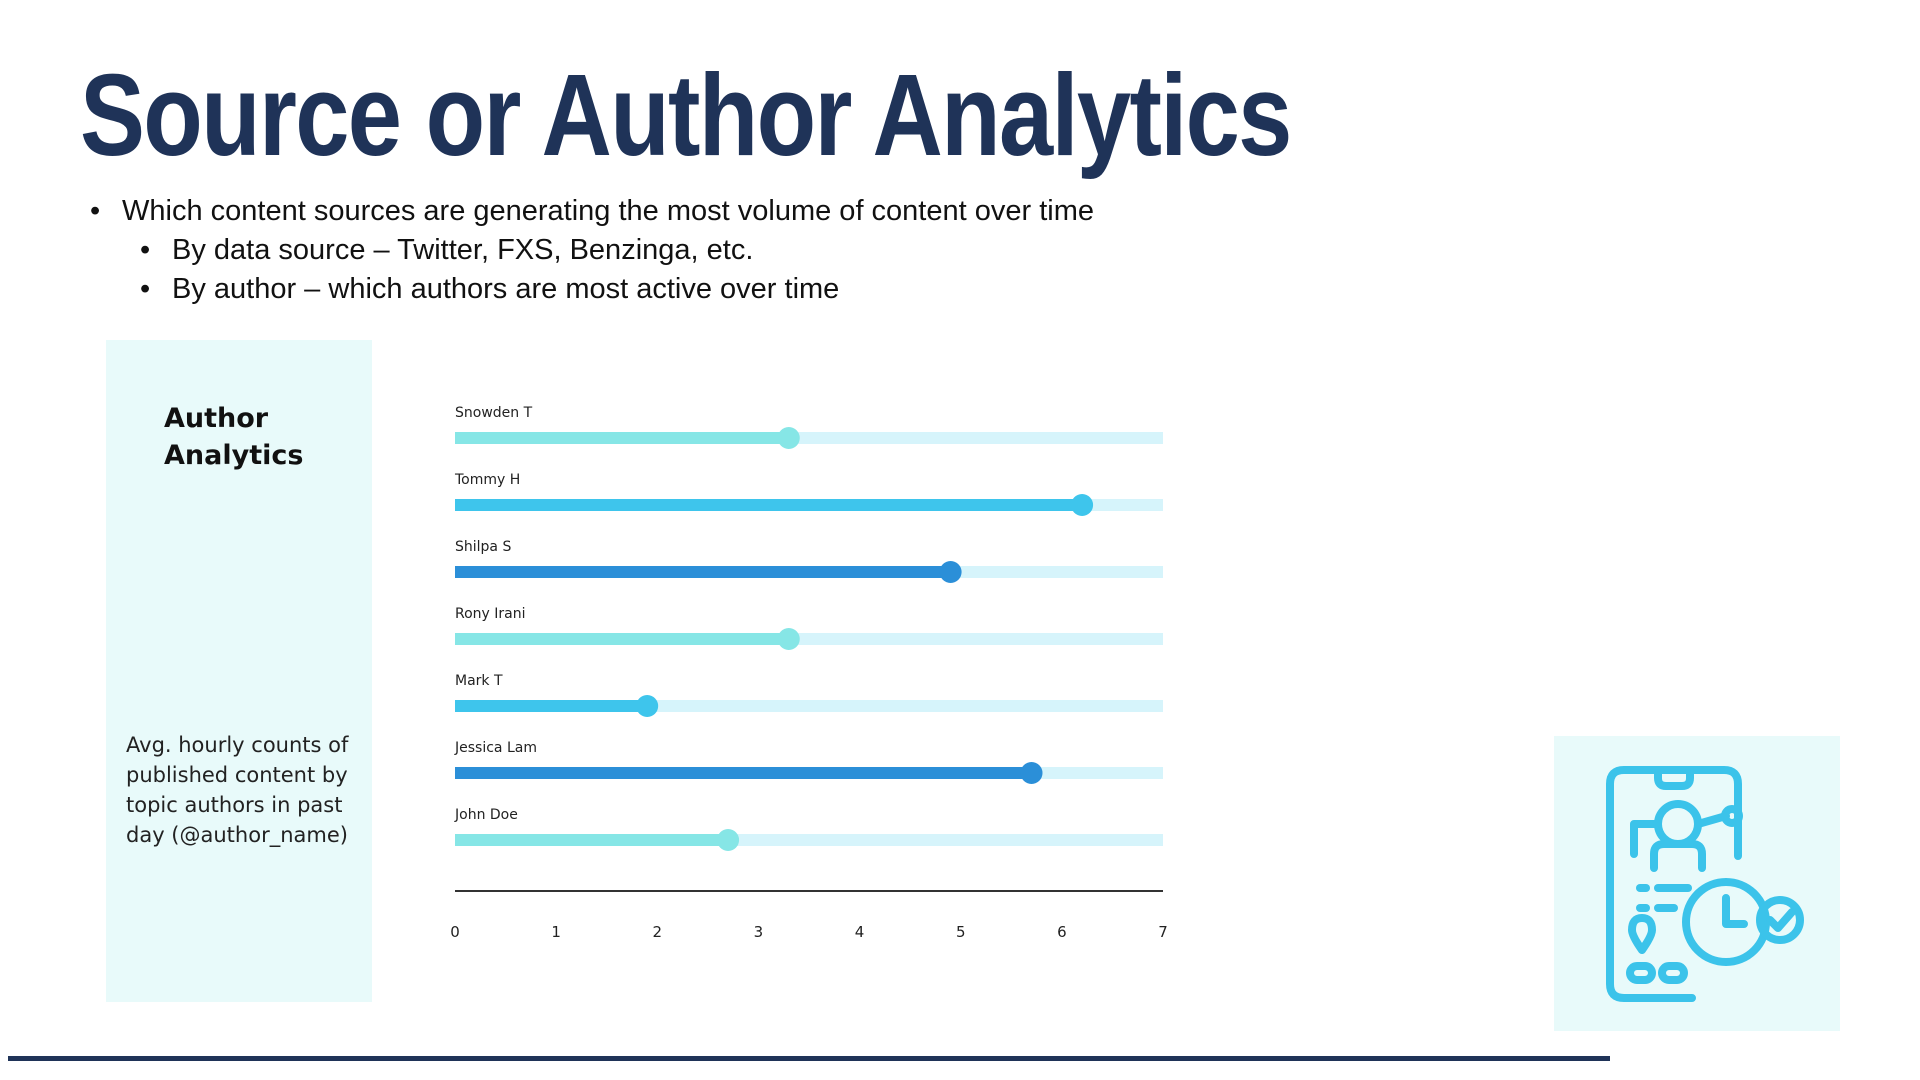 Image resolution: width=1920 pixels, height=1080 pixels. What do you see at coordinates (494, 413) in the screenshot?
I see `bar-label: Snowden T` at bounding box center [494, 413].